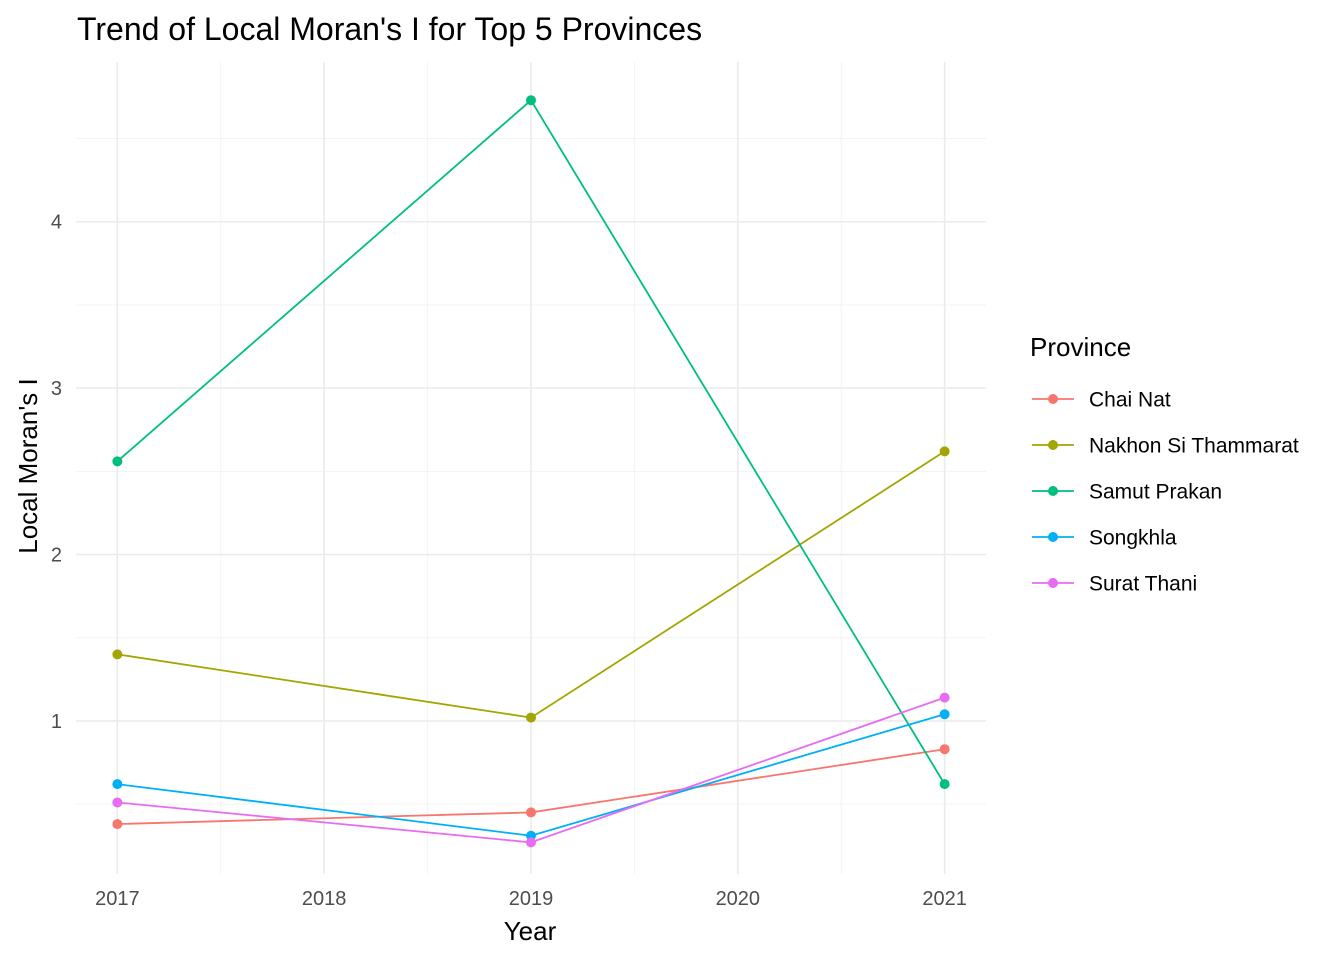 The height and width of the screenshot is (960, 1344). What do you see at coordinates (738, 899) in the screenshot?
I see `x-tick-label: 2020` at bounding box center [738, 899].